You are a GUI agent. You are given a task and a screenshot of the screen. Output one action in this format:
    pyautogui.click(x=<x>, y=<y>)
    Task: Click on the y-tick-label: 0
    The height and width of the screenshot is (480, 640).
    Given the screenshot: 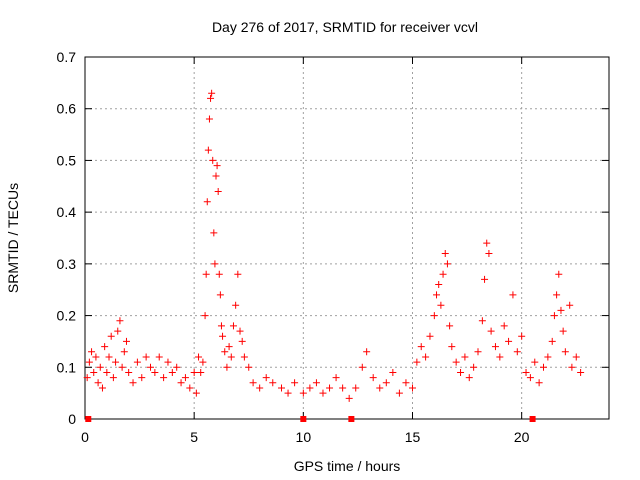 What is the action you would take?
    pyautogui.click(x=72, y=419)
    